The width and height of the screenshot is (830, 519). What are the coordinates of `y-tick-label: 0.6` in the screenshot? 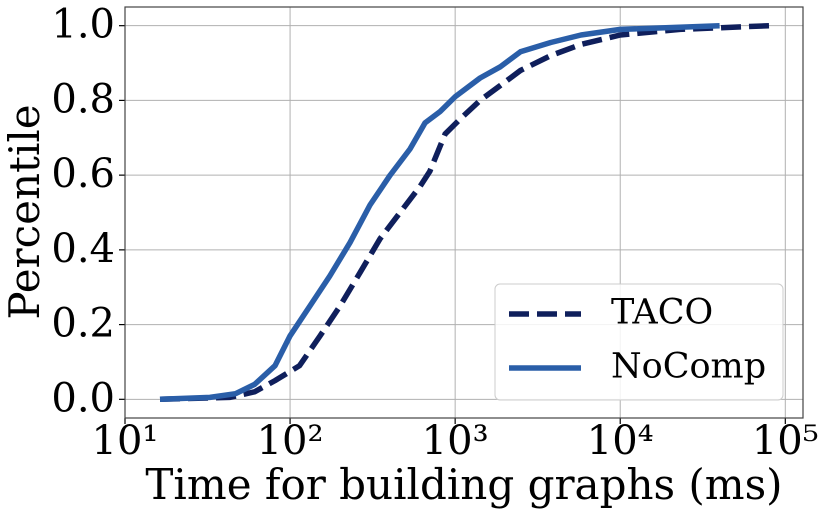 It's located at (83, 174).